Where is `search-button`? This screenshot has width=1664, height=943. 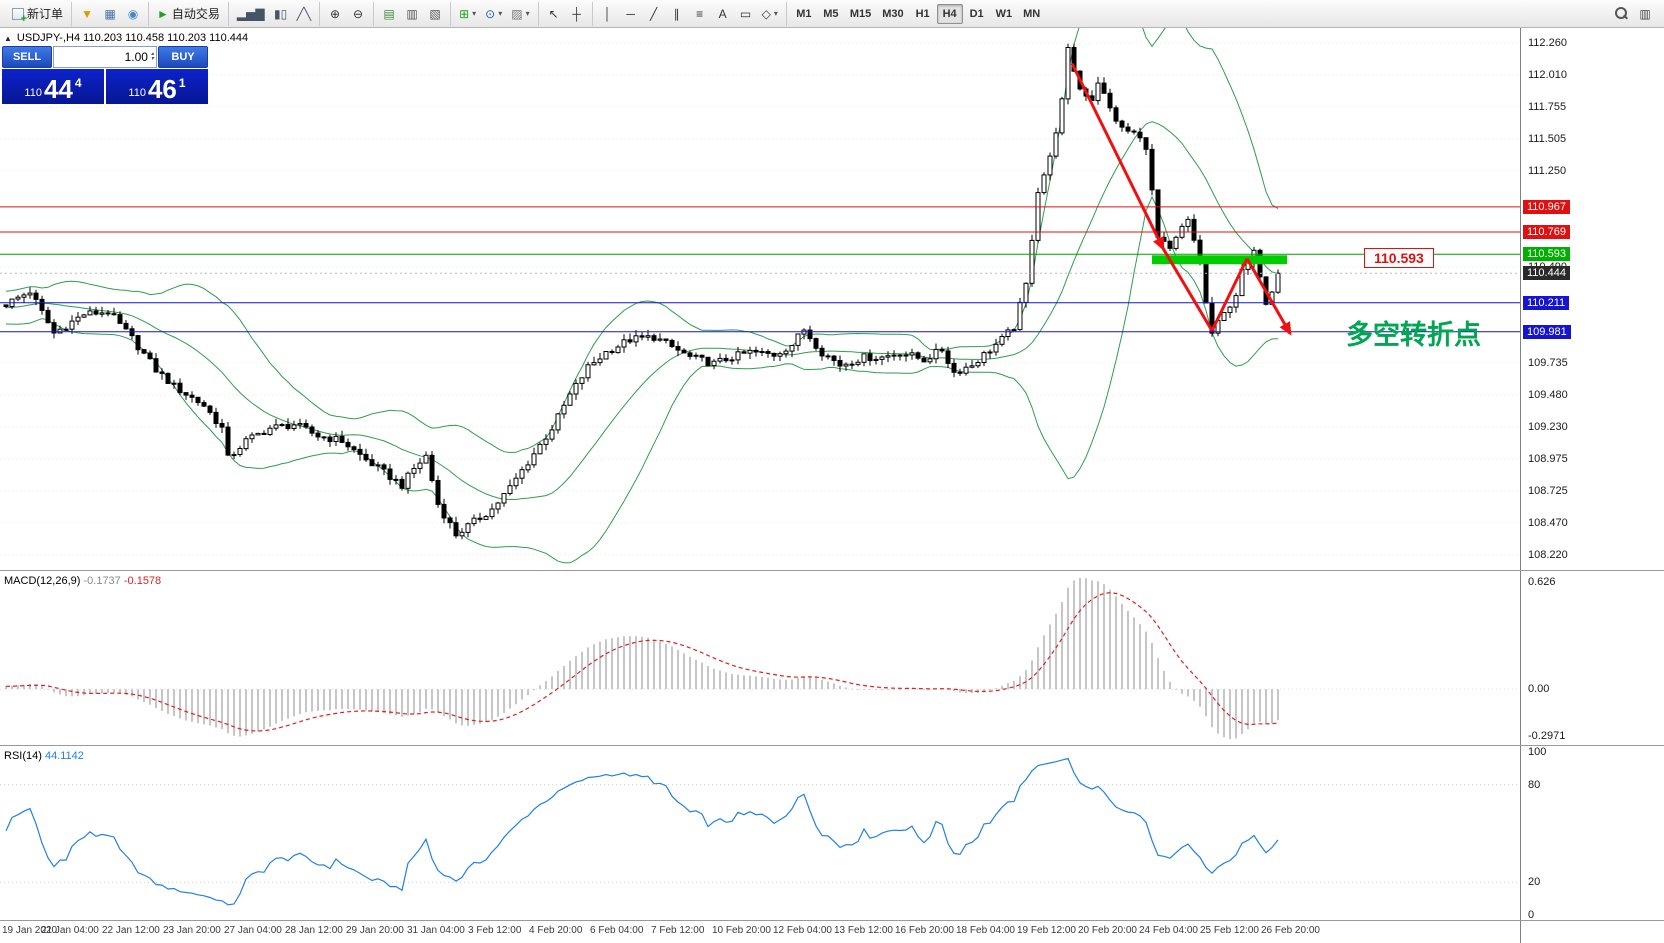 search-button is located at coordinates (1621, 14).